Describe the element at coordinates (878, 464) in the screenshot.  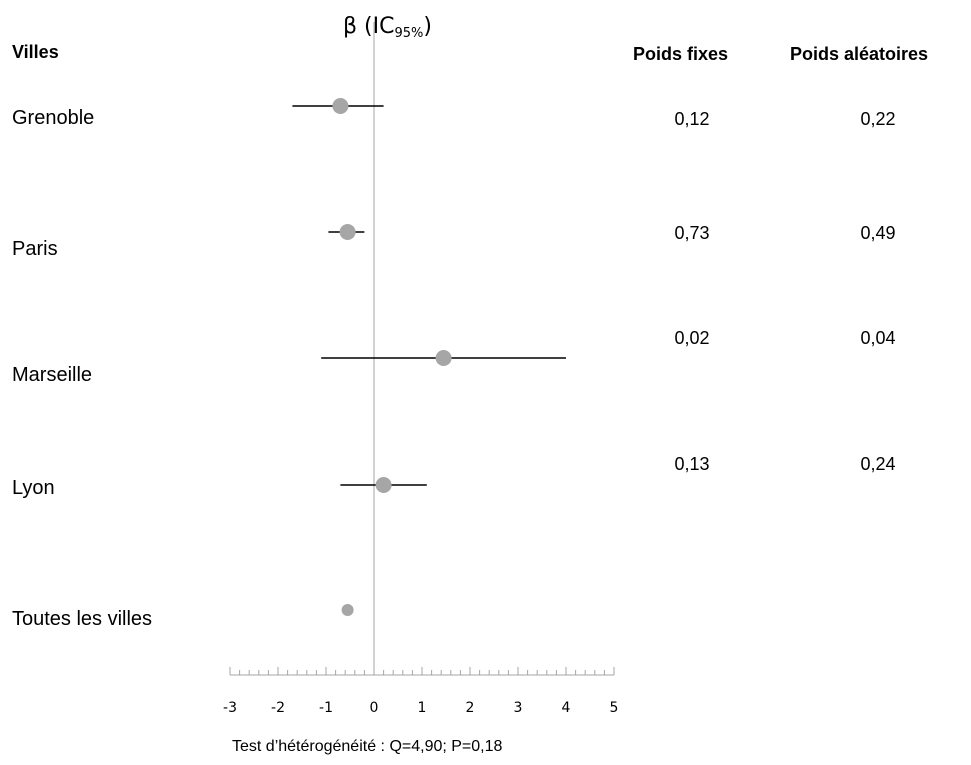
I see `poids-aleatoires-value: 0,24` at that location.